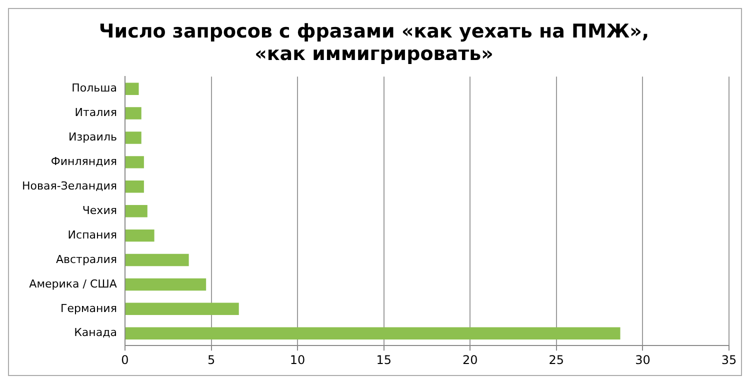  Describe the element at coordinates (374, 43) in the screenshot. I see `chart-title: Число запросов с фразами «как уехать на ПМЖ», «как иммигрировать»` at that location.